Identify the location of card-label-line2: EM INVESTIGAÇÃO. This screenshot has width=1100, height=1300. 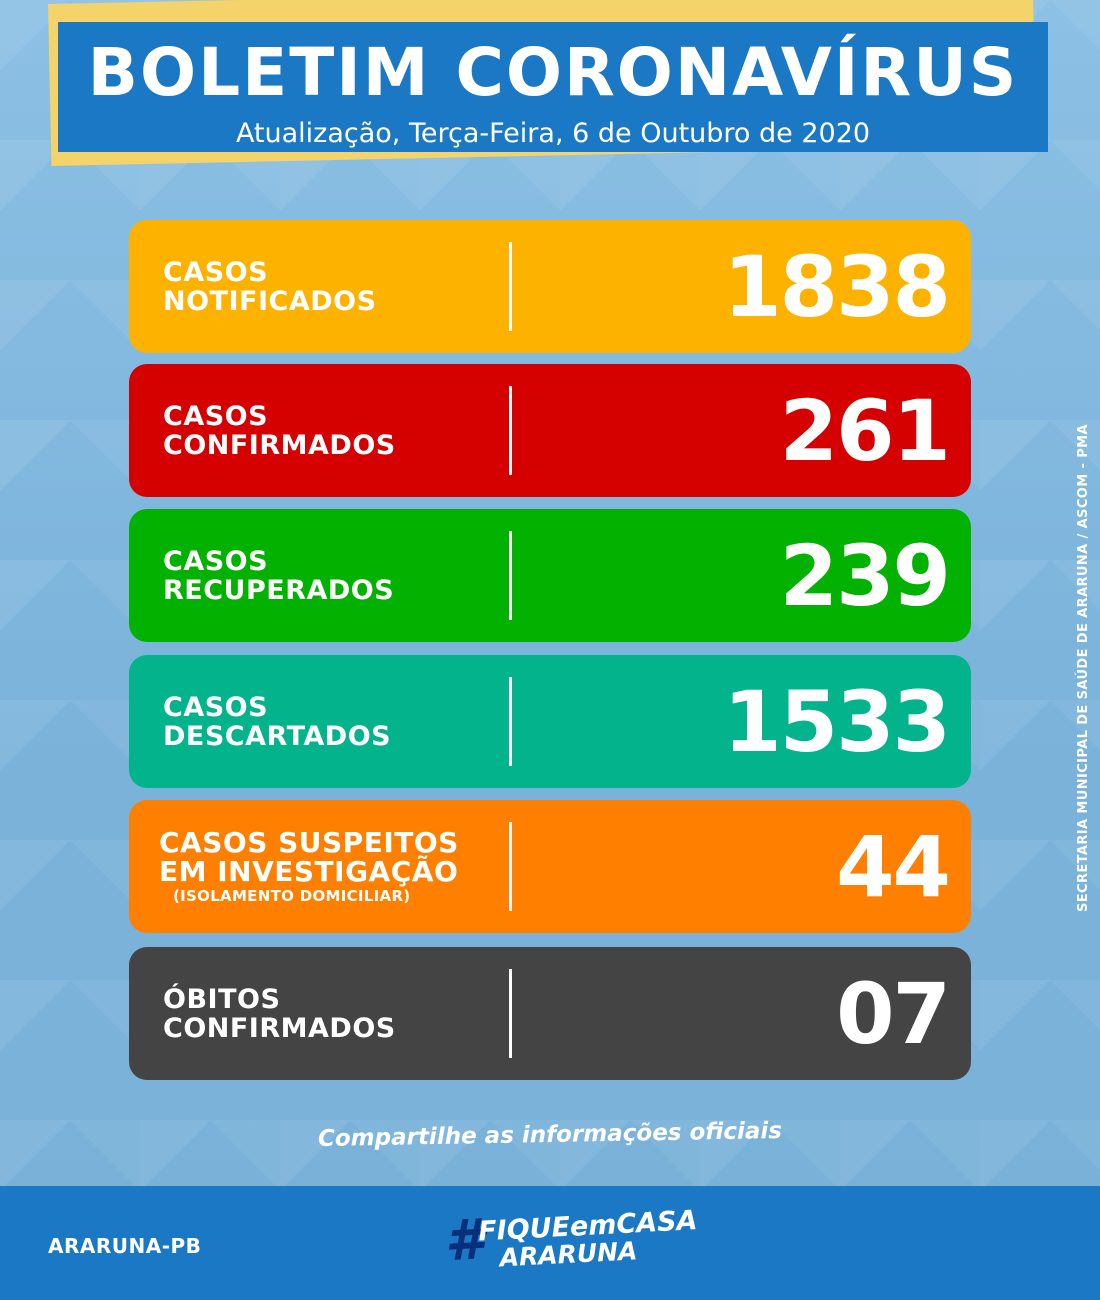
(309, 871).